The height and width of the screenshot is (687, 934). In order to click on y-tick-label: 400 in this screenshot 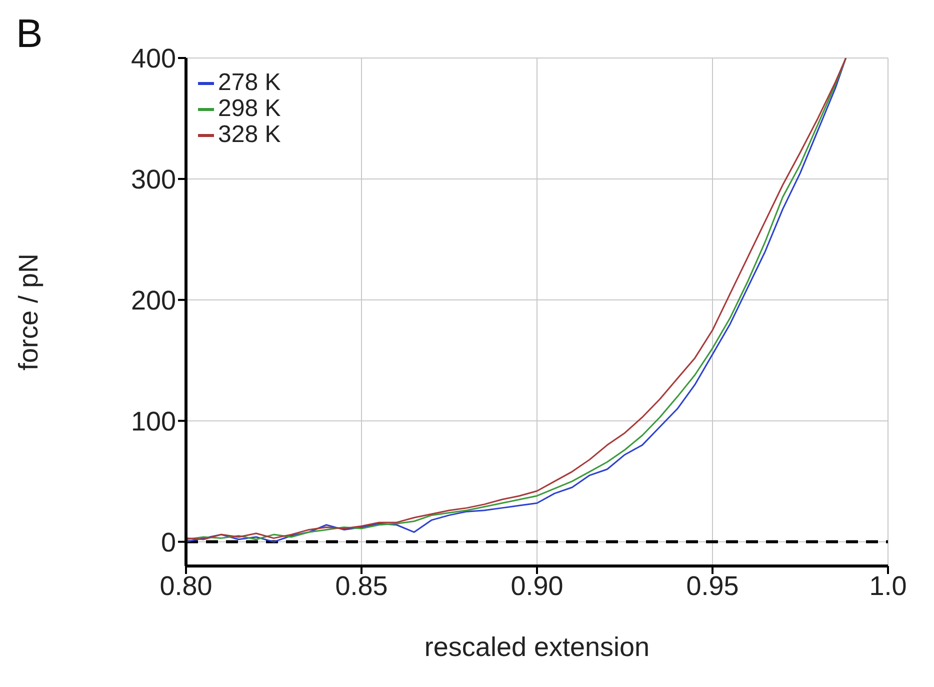, I will do `click(153, 59)`.